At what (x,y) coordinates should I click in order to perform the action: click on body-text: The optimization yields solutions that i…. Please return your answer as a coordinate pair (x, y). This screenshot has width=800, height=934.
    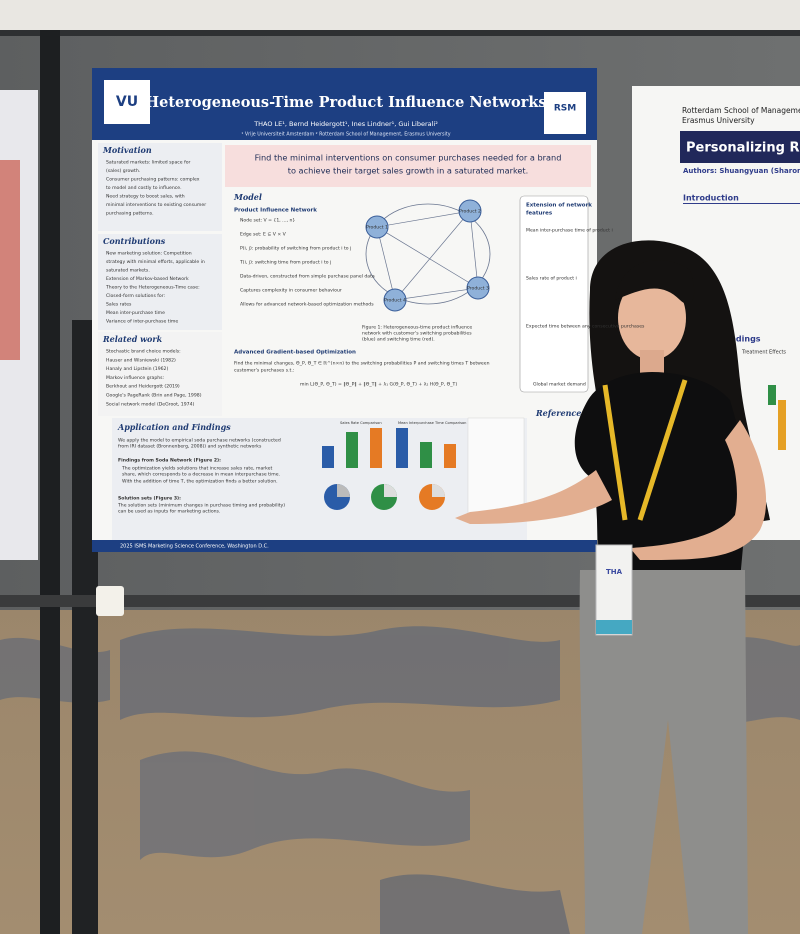
    Looking at the image, I should click on (196, 469).